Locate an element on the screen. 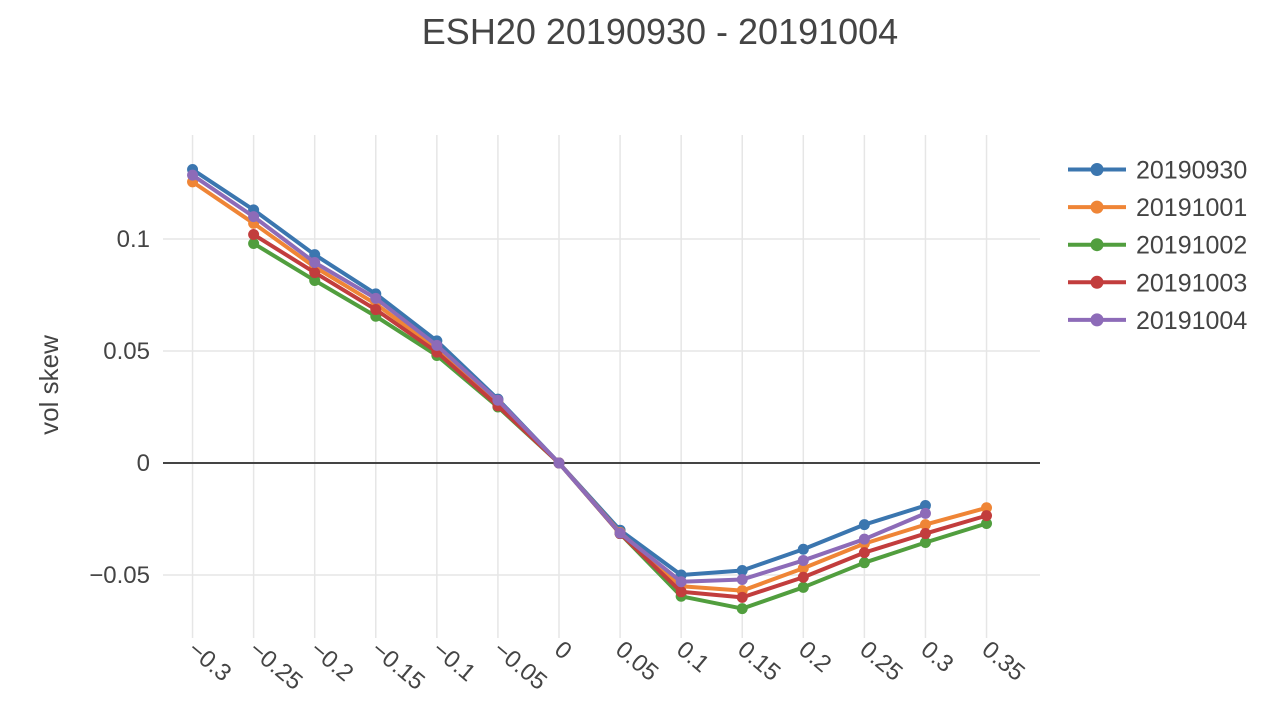 The width and height of the screenshot is (1286, 722). y-axis-title: vol skew is located at coordinates (49, 385).